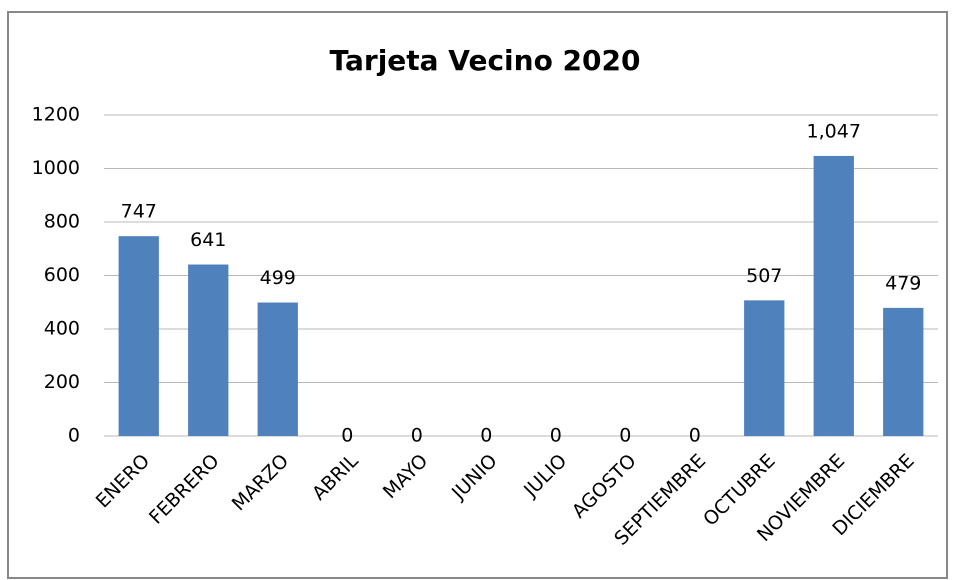 This screenshot has width=955, height=580. What do you see at coordinates (485, 60) in the screenshot?
I see `chart-title: Tarjeta Vecino 2020` at bounding box center [485, 60].